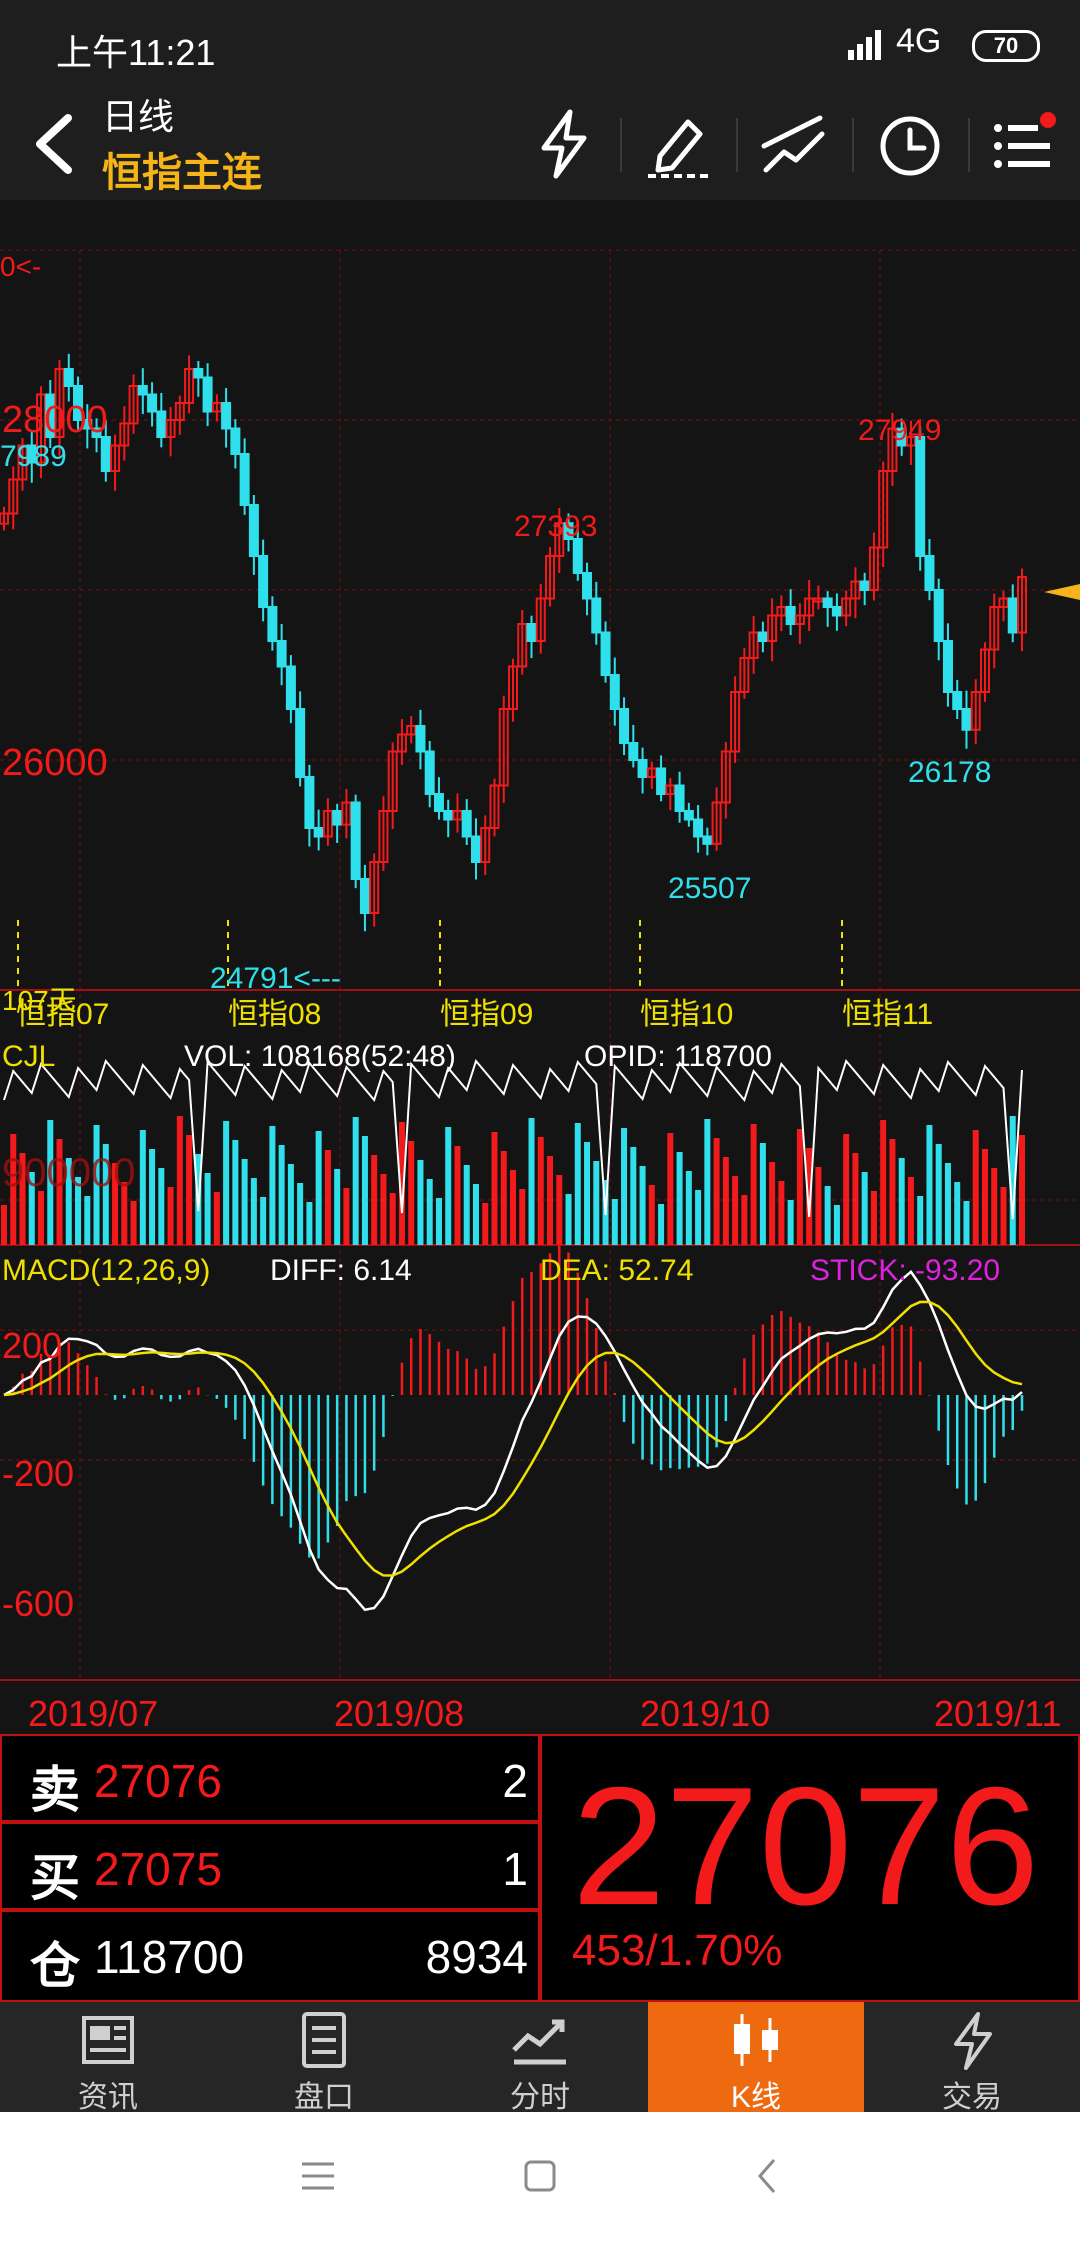  I want to click on macd-y-label-neg600: -600, so click(38, 1603).